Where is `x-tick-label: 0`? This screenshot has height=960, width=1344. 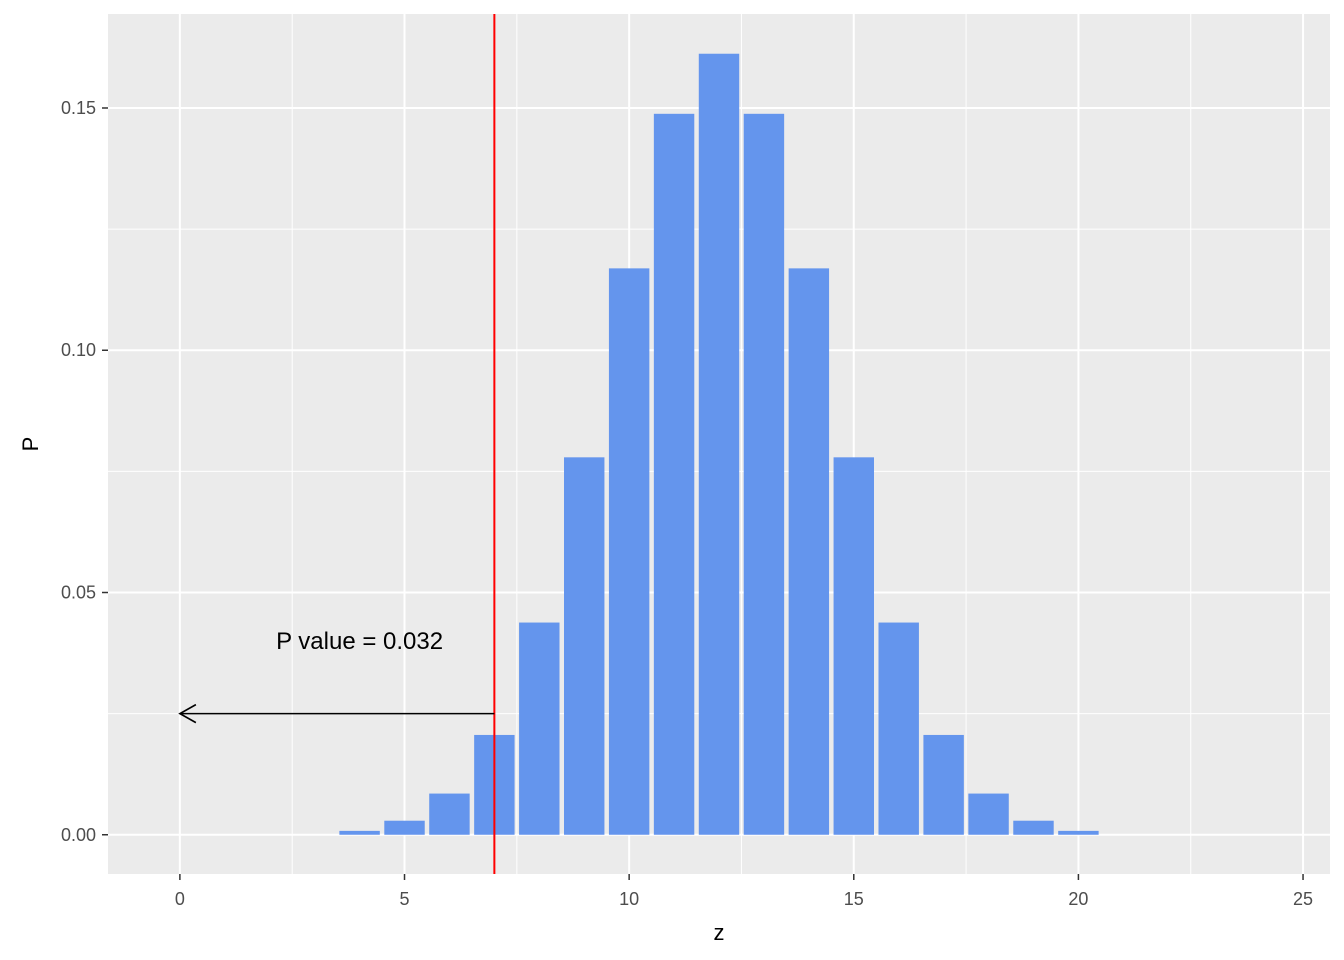
x-tick-label: 0 is located at coordinates (180, 899).